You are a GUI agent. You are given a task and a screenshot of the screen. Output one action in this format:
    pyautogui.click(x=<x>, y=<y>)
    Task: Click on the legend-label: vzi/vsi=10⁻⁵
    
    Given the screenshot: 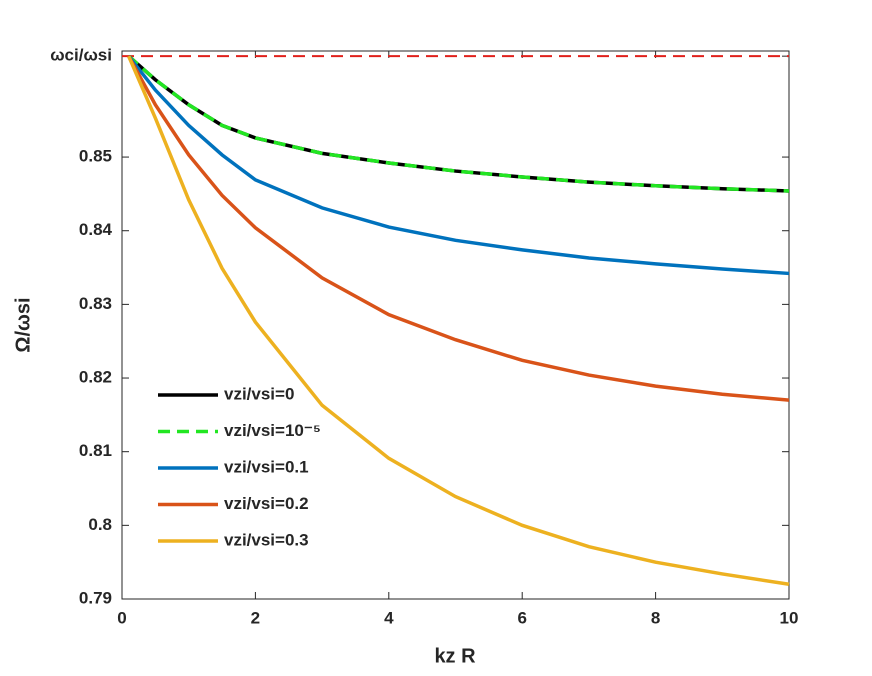 What is the action you would take?
    pyautogui.click(x=272, y=430)
    